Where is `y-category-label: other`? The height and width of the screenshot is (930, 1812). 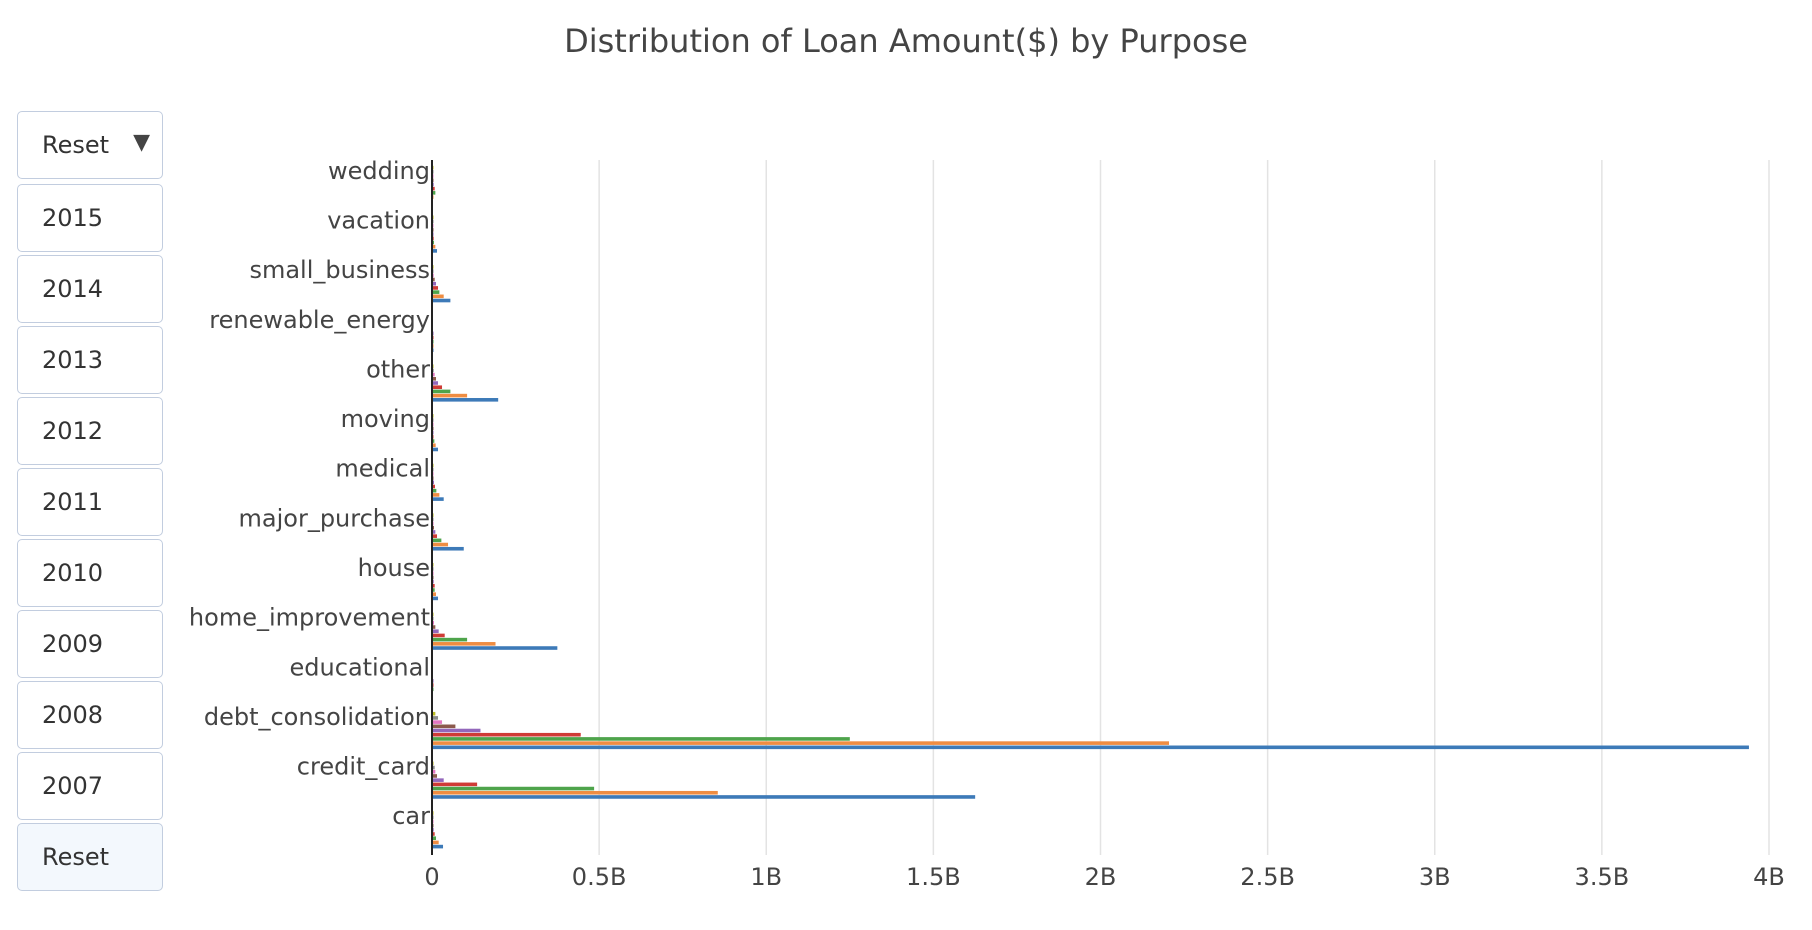
y-category-label: other is located at coordinates (398, 369).